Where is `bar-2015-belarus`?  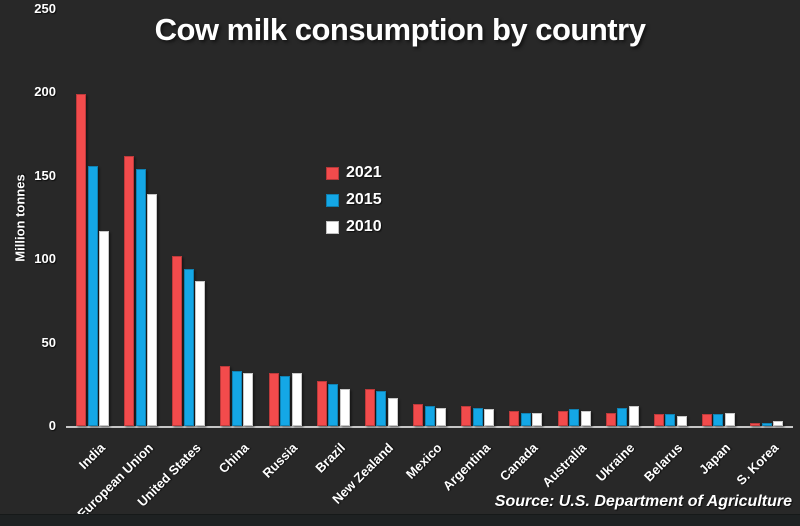 bar-2015-belarus is located at coordinates (670, 420).